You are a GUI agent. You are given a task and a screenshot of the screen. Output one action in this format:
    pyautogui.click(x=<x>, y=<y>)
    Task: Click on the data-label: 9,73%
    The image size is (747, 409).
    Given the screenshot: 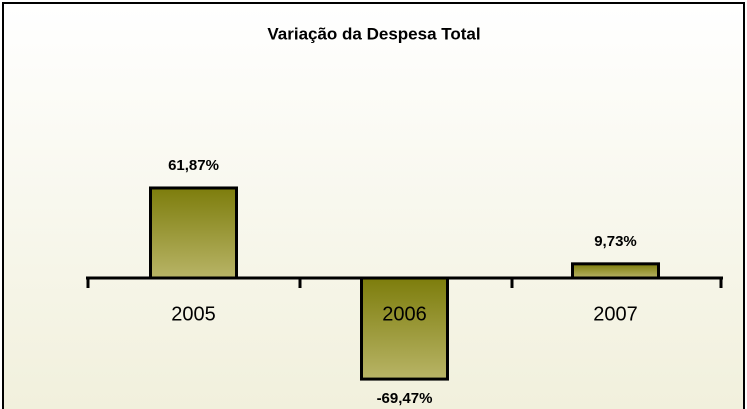 What is the action you would take?
    pyautogui.click(x=615, y=241)
    